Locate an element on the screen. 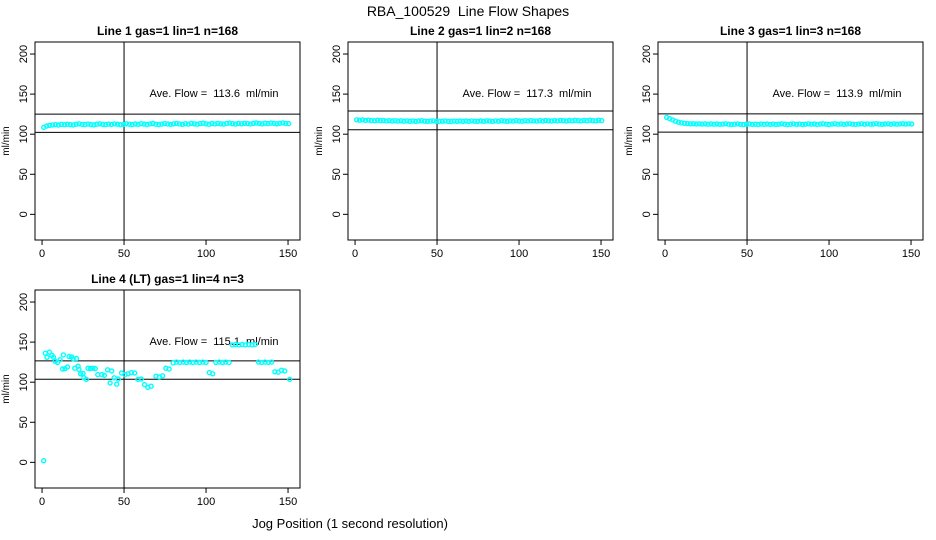 Image resolution: width=936 pixels, height=540 pixels. ave-flow-annotation: Ave. Flow = 117.3 ml/min is located at coordinates (527, 94).